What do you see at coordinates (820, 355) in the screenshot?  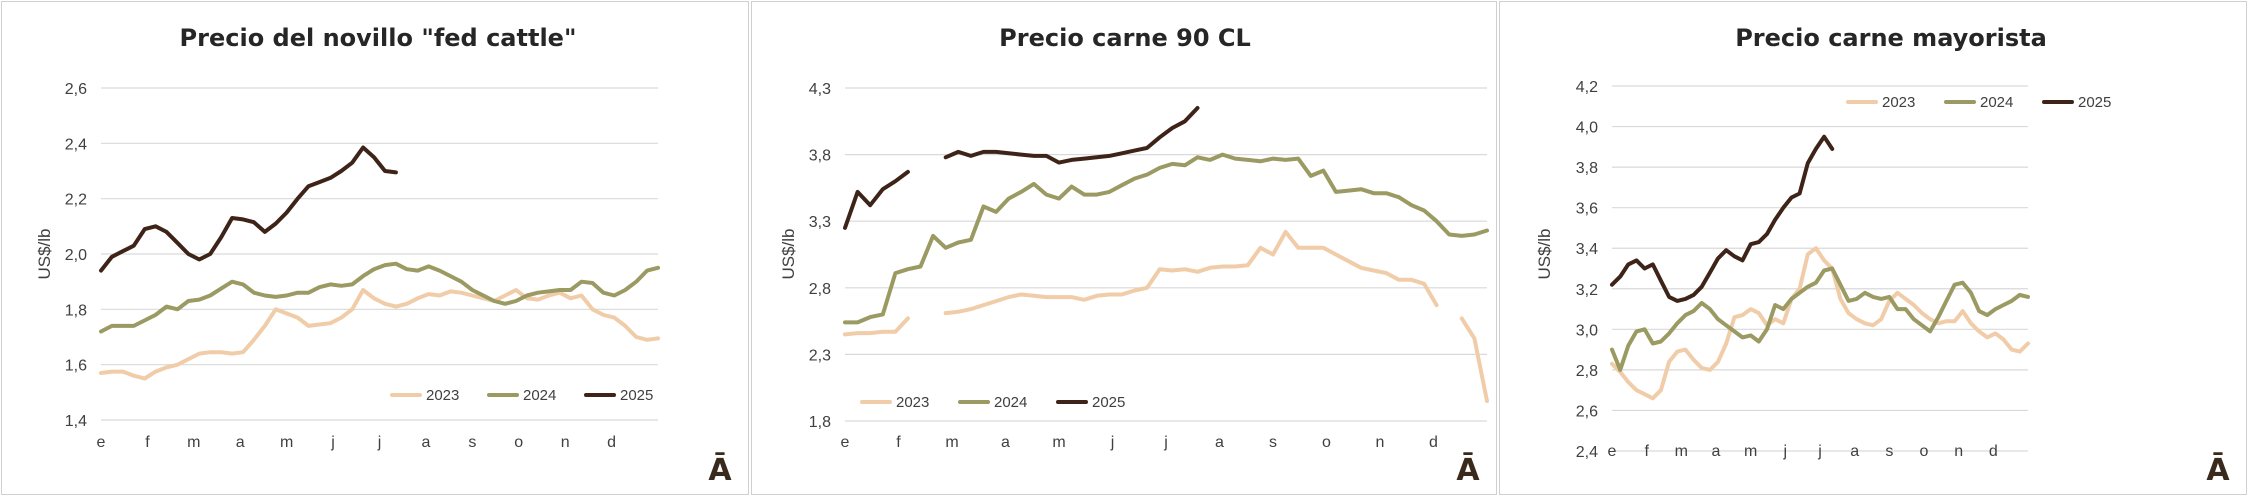 I see `y-tick-label: 2,3` at bounding box center [820, 355].